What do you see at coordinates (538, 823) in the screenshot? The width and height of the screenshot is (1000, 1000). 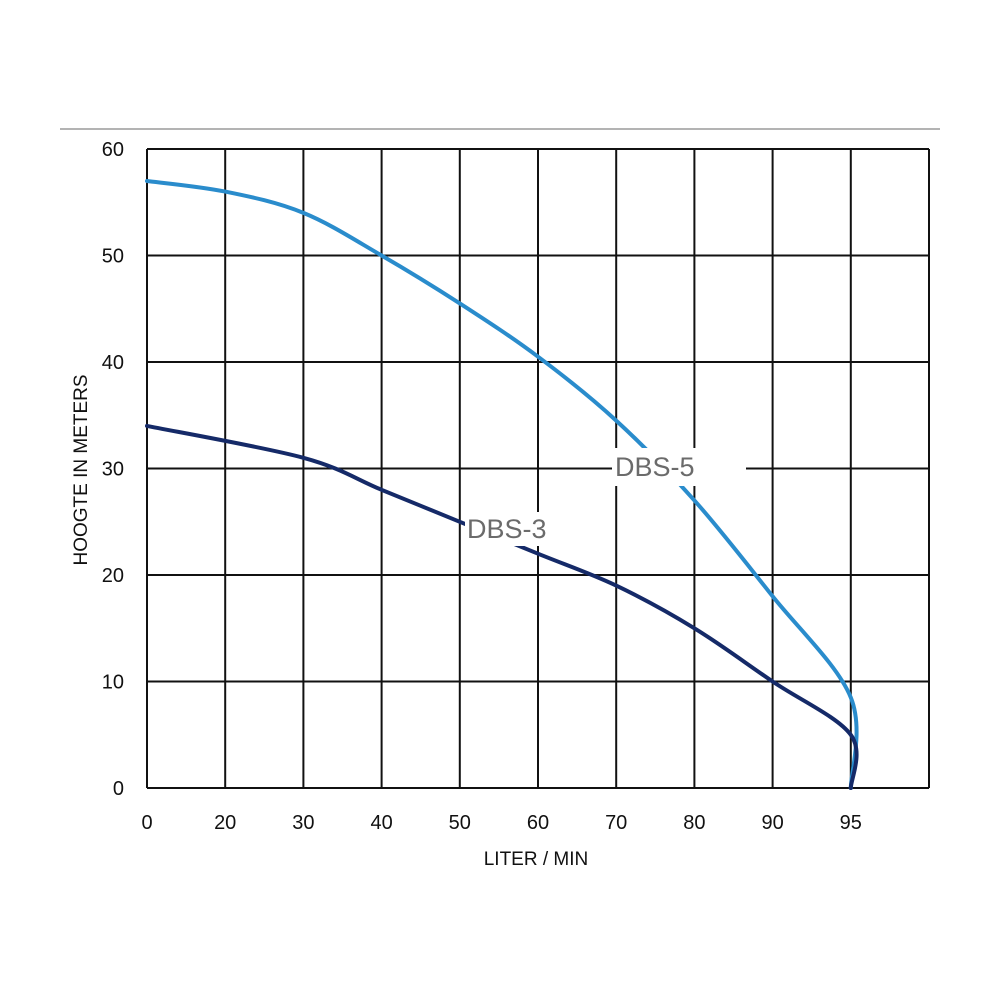 I see `x-tick-label: 60` at bounding box center [538, 823].